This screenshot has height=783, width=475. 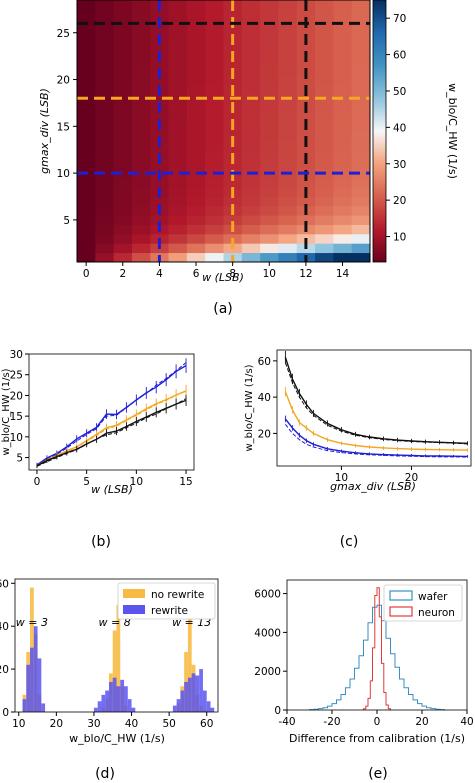 What do you see at coordinates (5, 713) in the screenshot?
I see `y-tick-label: 0` at bounding box center [5, 713].